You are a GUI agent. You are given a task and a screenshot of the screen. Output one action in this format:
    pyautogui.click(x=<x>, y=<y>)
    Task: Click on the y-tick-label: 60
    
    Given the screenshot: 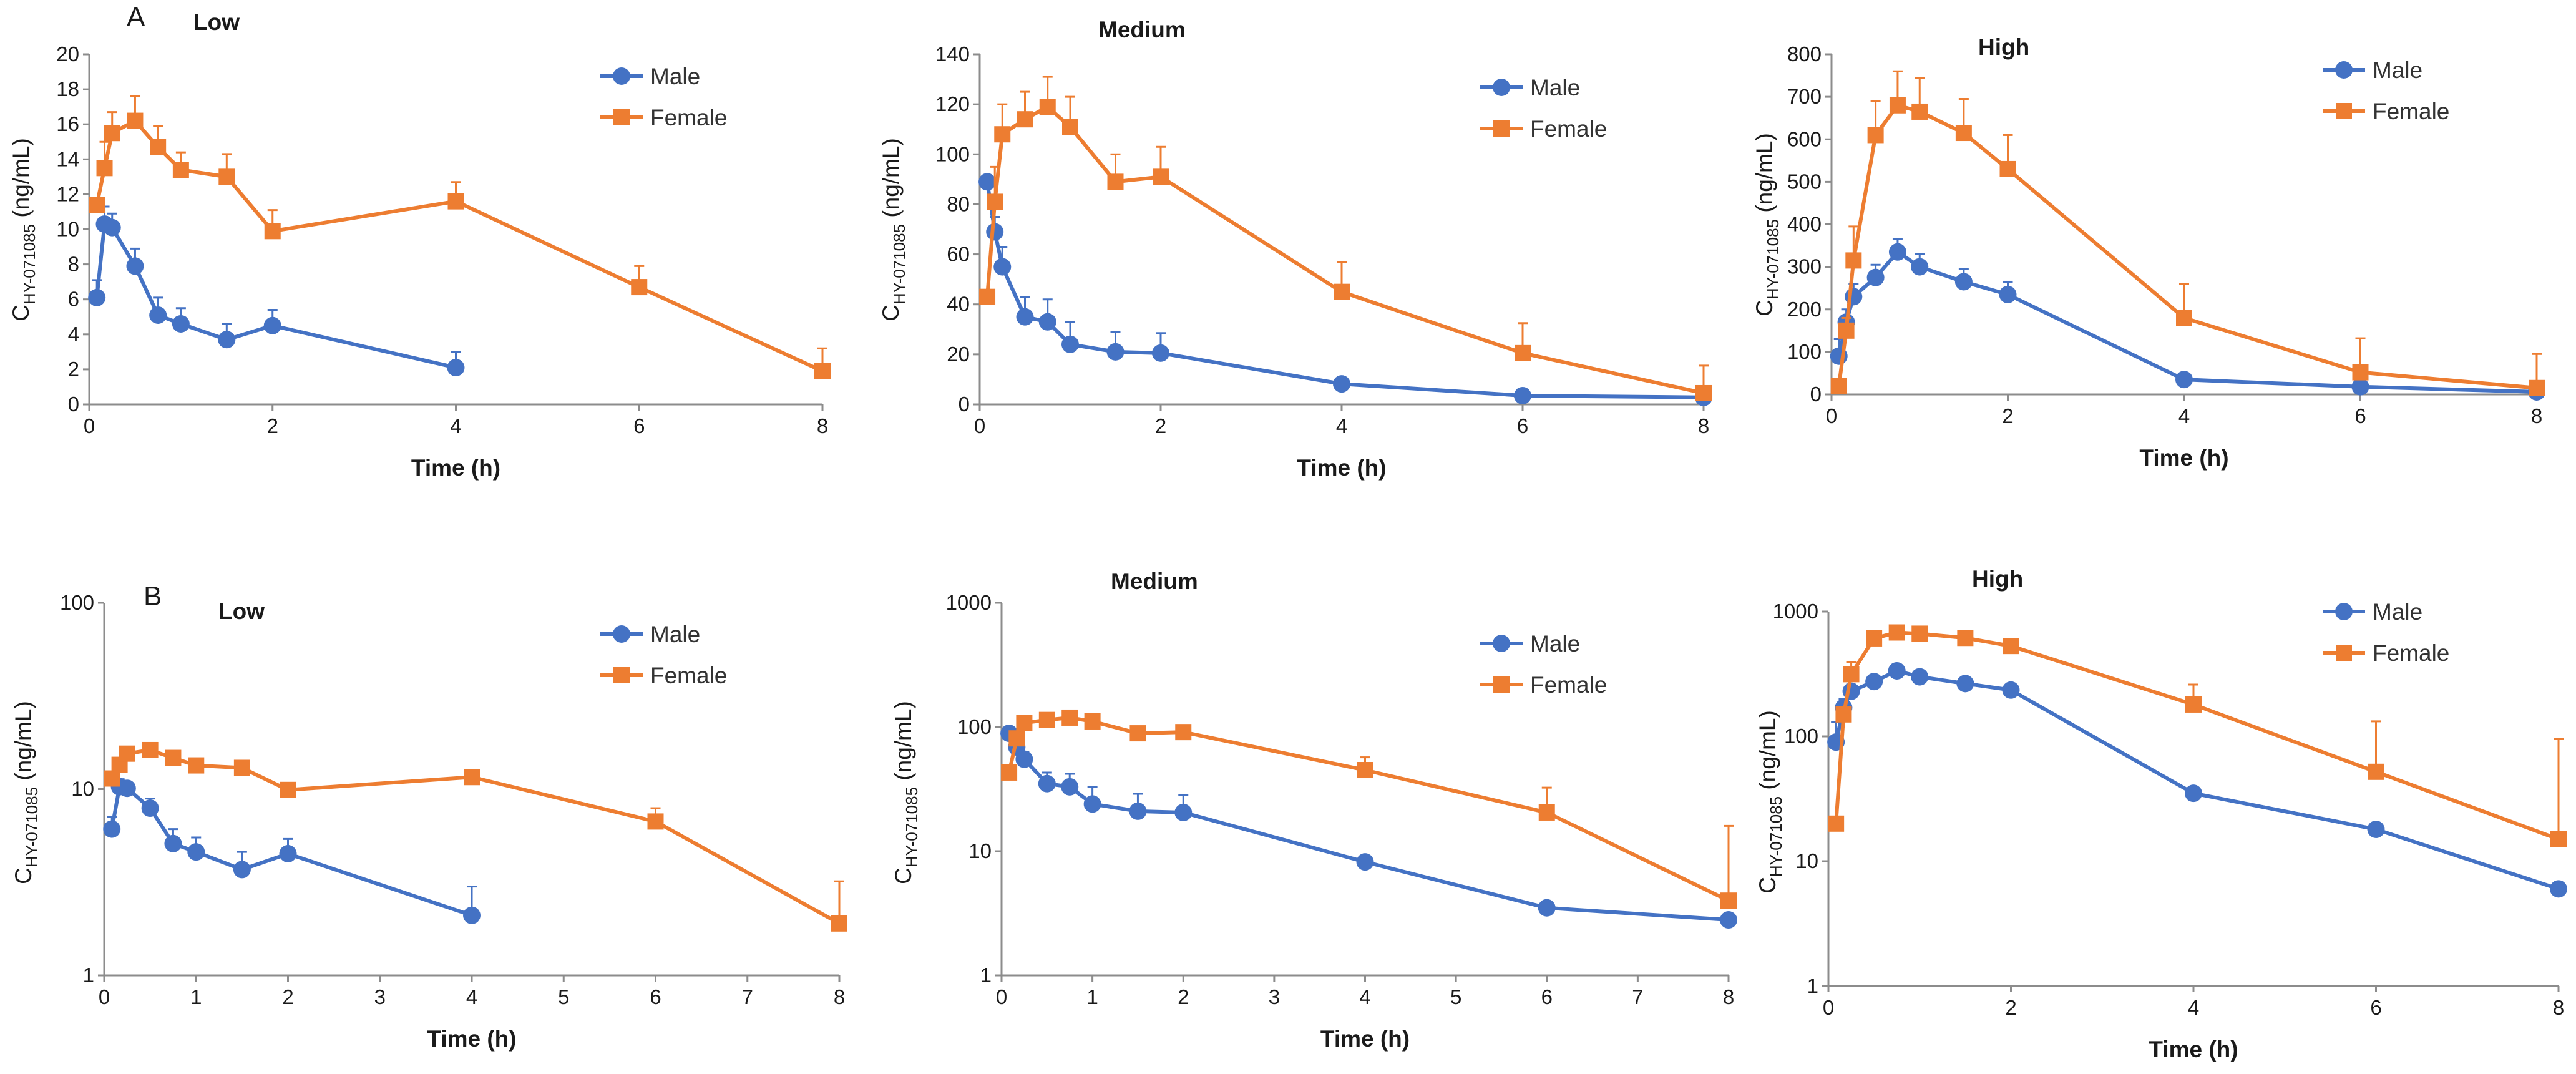 What is the action you would take?
    pyautogui.click(x=958, y=255)
    